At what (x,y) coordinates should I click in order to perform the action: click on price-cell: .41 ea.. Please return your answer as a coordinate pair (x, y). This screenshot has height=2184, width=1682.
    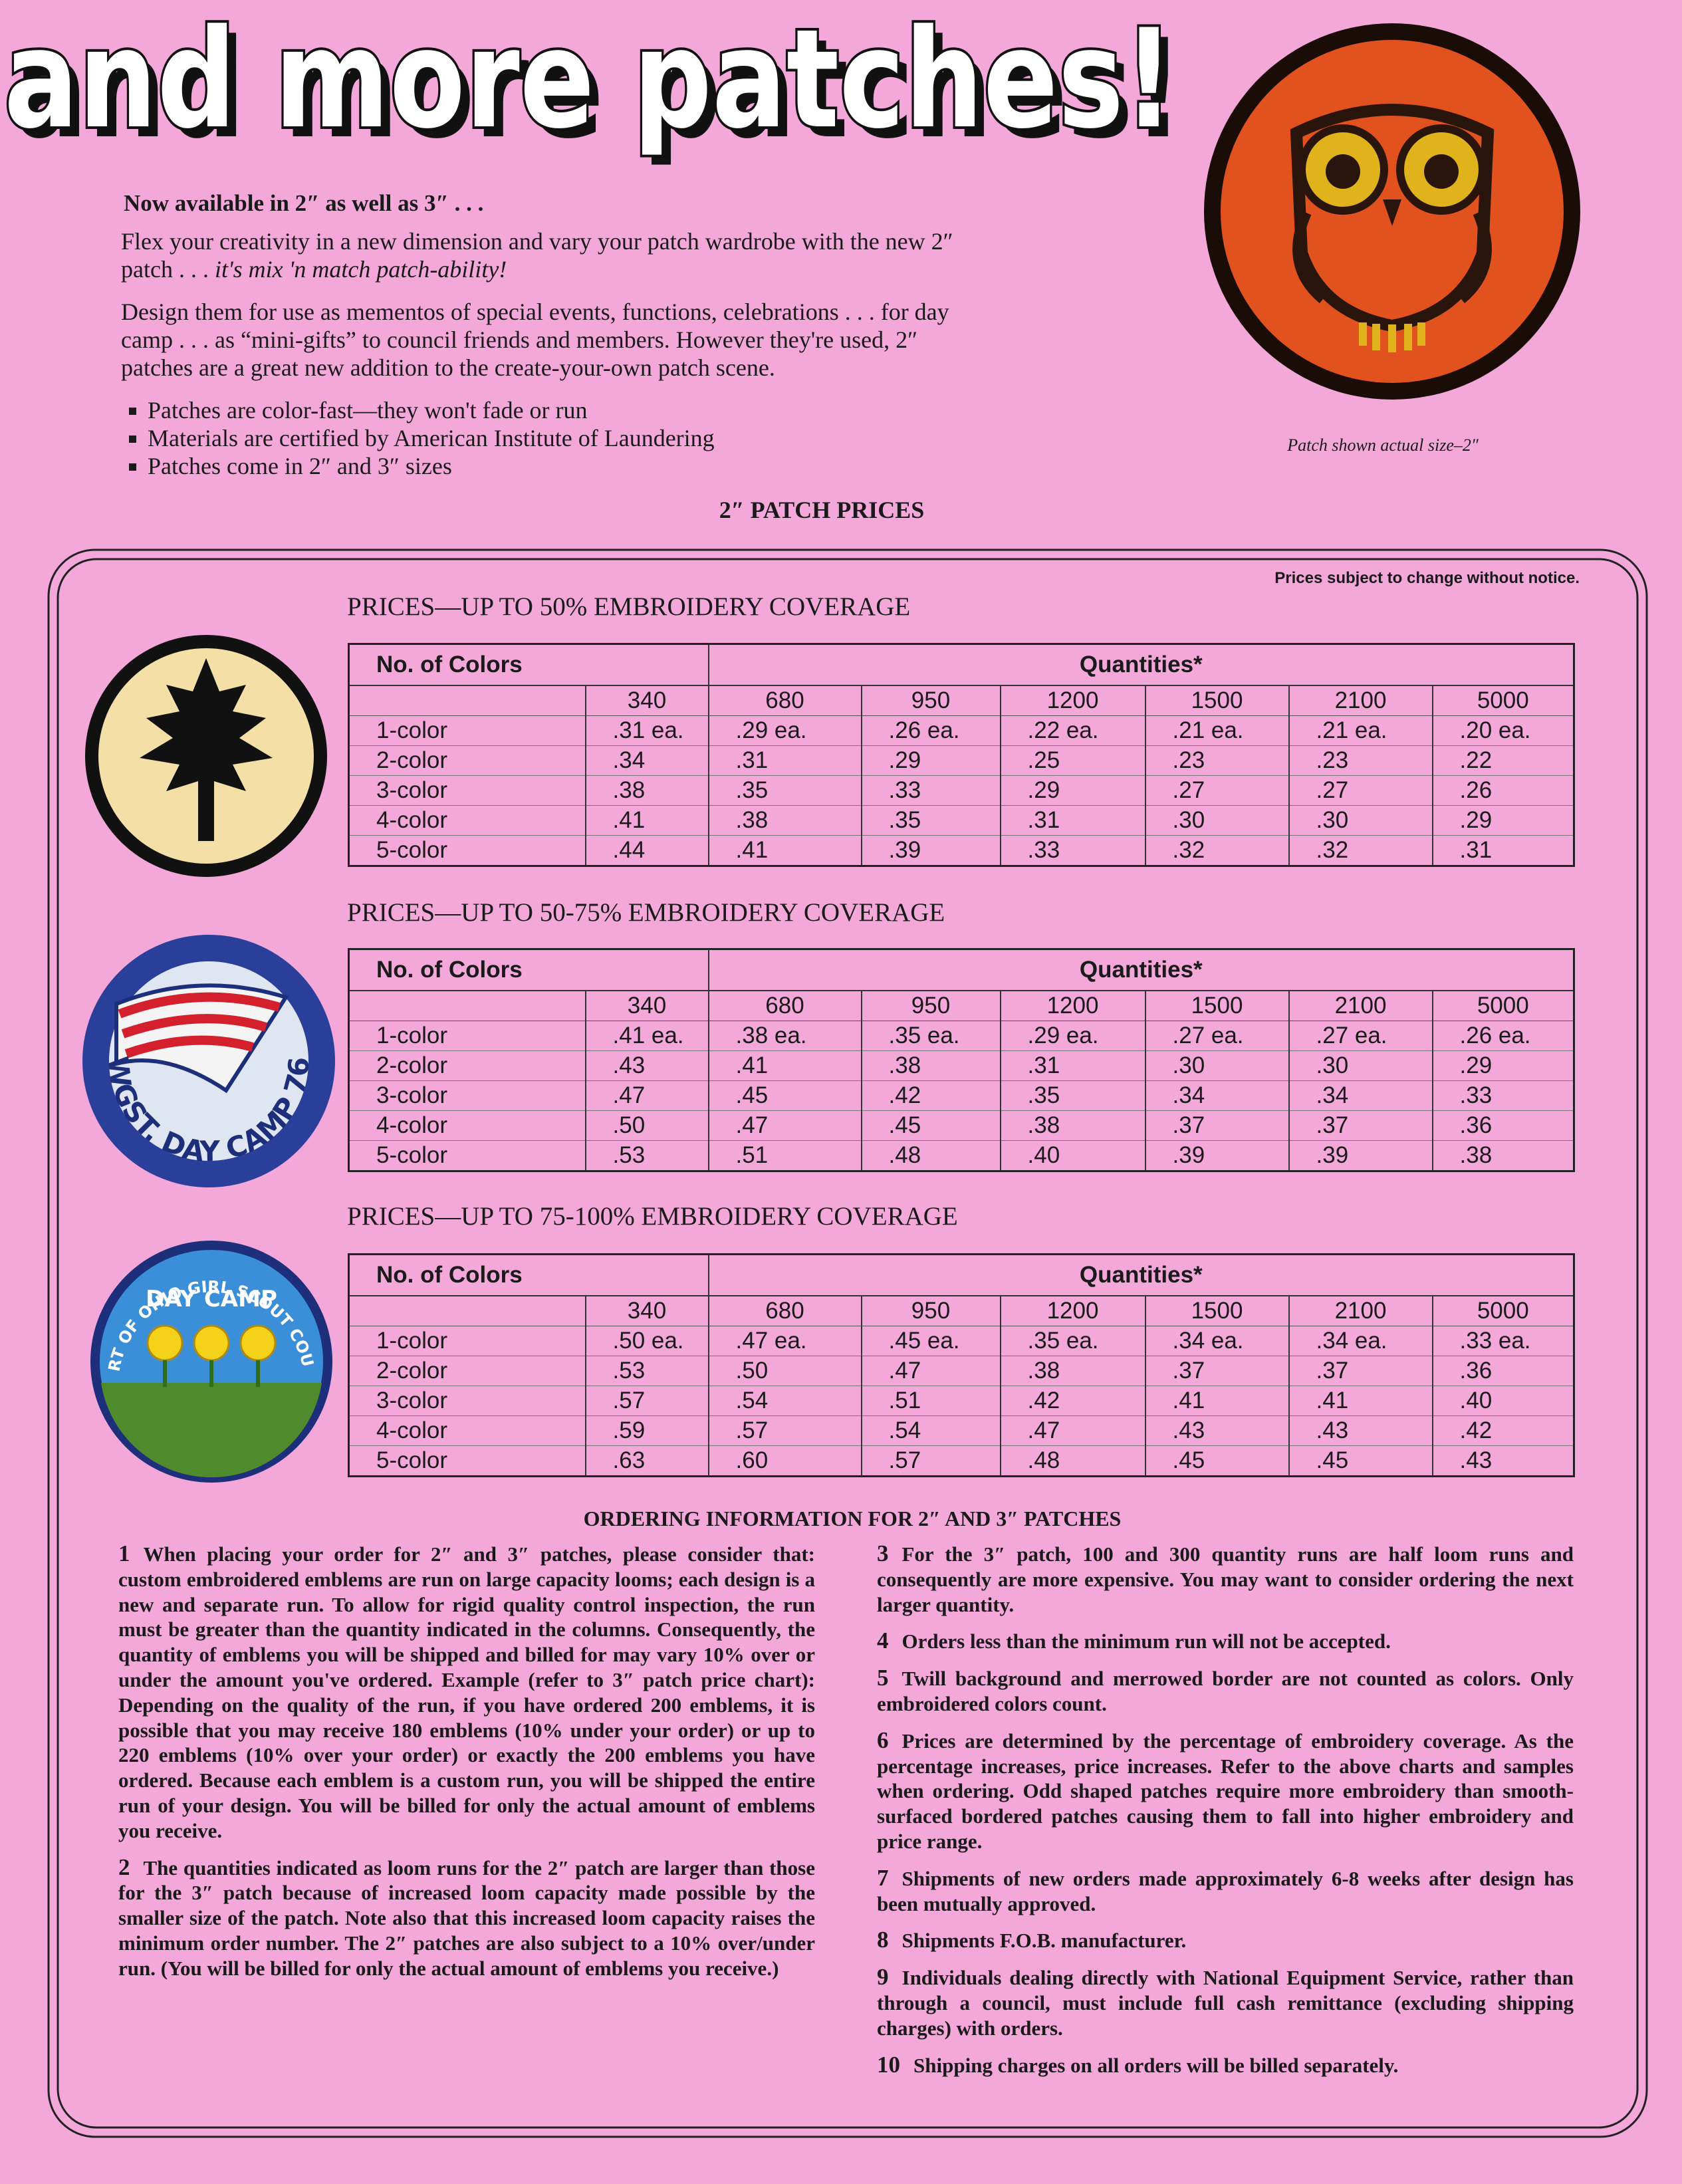
    Looking at the image, I should click on (646, 1036).